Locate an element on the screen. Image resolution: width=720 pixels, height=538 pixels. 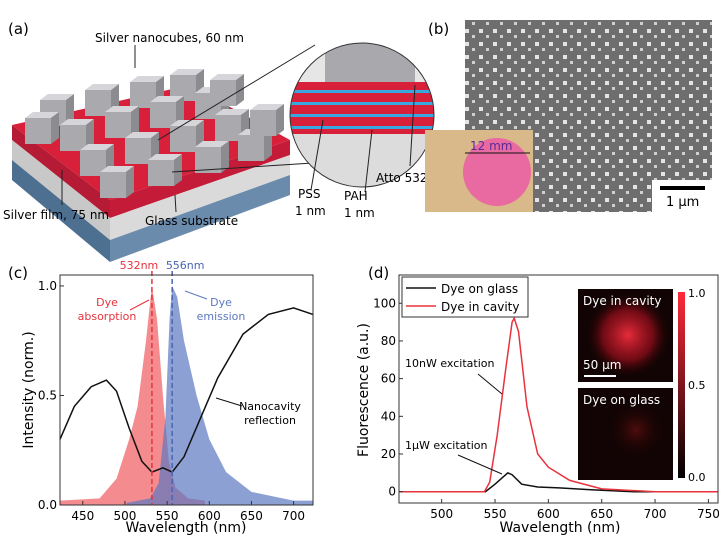
silver-nanocubes is located at coordinates (154, 133).